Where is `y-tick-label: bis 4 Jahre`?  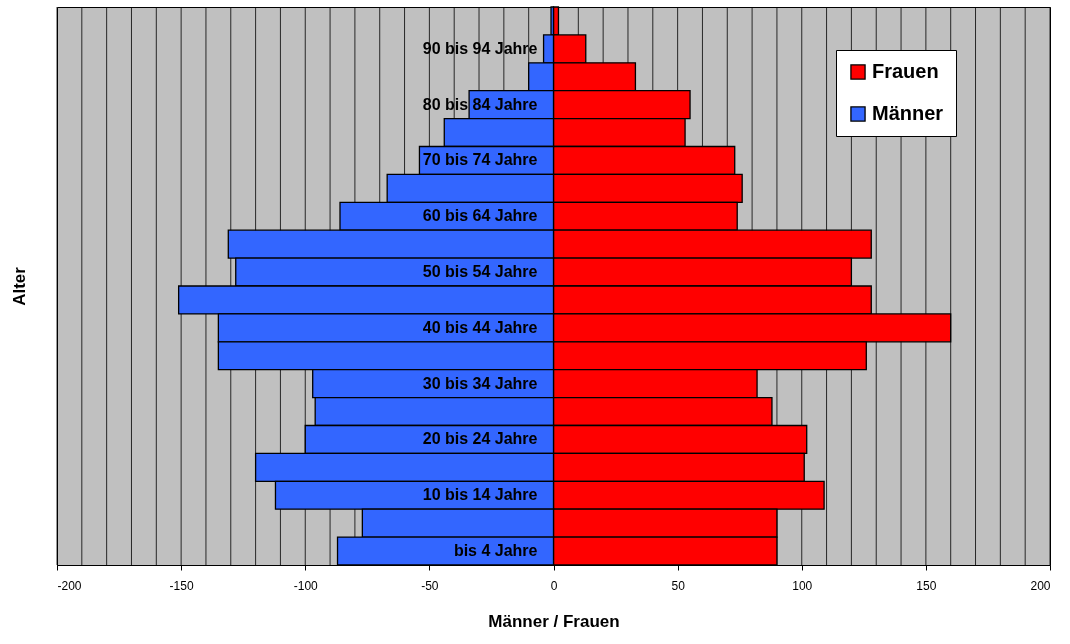
y-tick-label: bis 4 Jahre is located at coordinates (495, 551).